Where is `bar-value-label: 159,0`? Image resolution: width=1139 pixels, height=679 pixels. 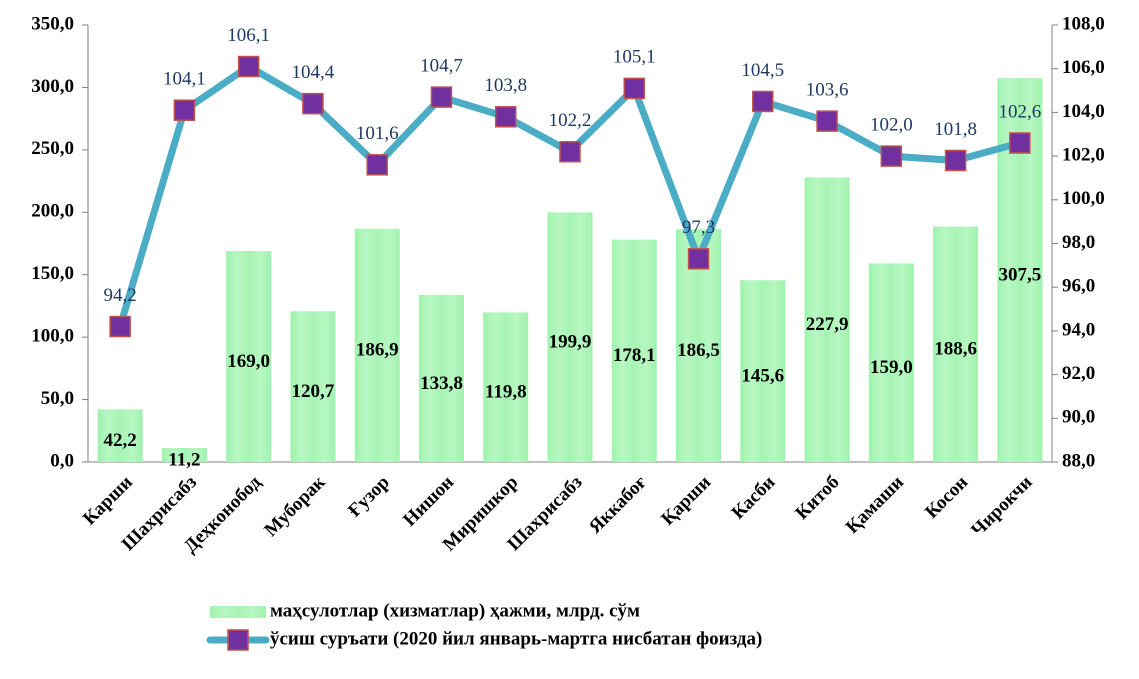 bar-value-label: 159,0 is located at coordinates (891, 367).